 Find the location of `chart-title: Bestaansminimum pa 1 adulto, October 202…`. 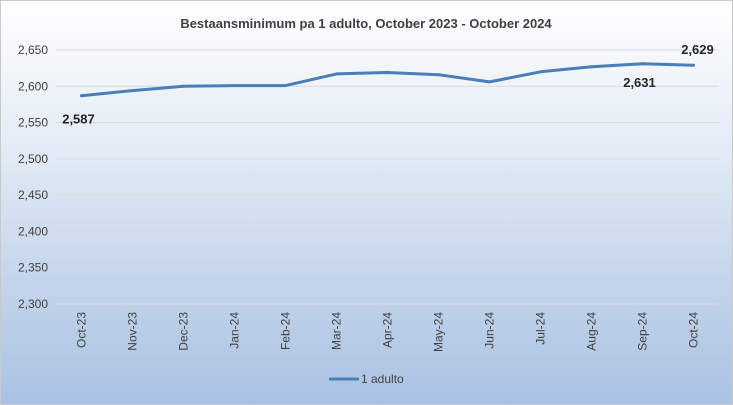

chart-title: Bestaansminimum pa 1 adulto, October 202… is located at coordinates (366, 23).